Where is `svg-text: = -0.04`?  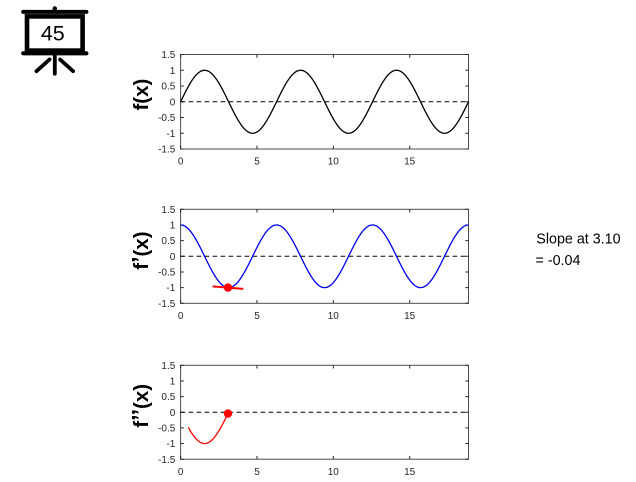
svg-text: = -0.04 is located at coordinates (558, 261).